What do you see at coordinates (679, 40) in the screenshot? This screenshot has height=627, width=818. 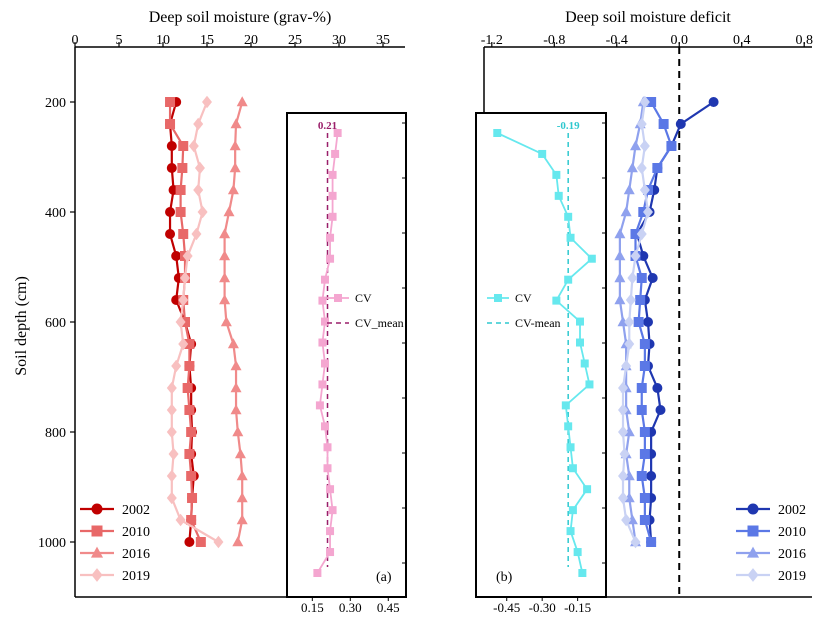 I see `x-tick-label: 0.0` at bounding box center [679, 40].